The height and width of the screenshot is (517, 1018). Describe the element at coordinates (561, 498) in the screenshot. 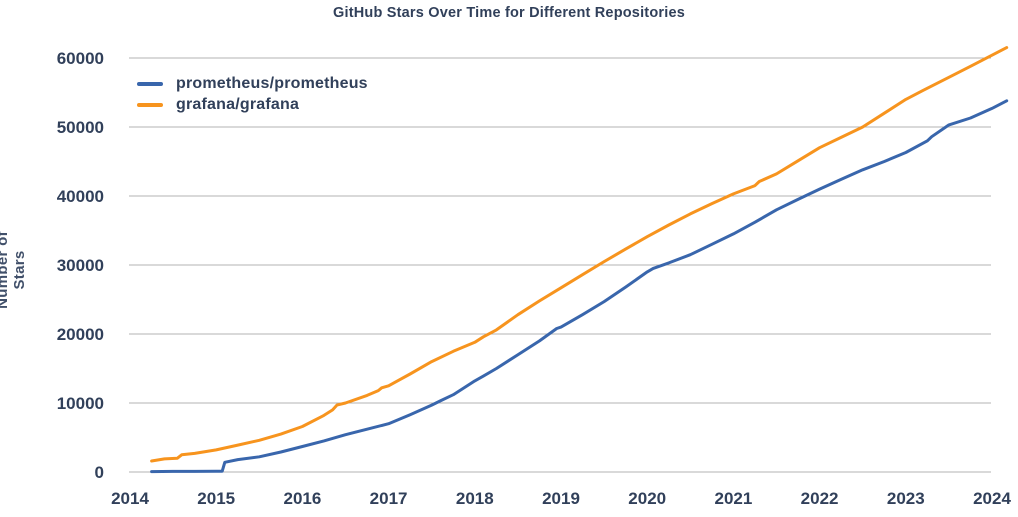

I see `x-tick-label: 2019` at that location.